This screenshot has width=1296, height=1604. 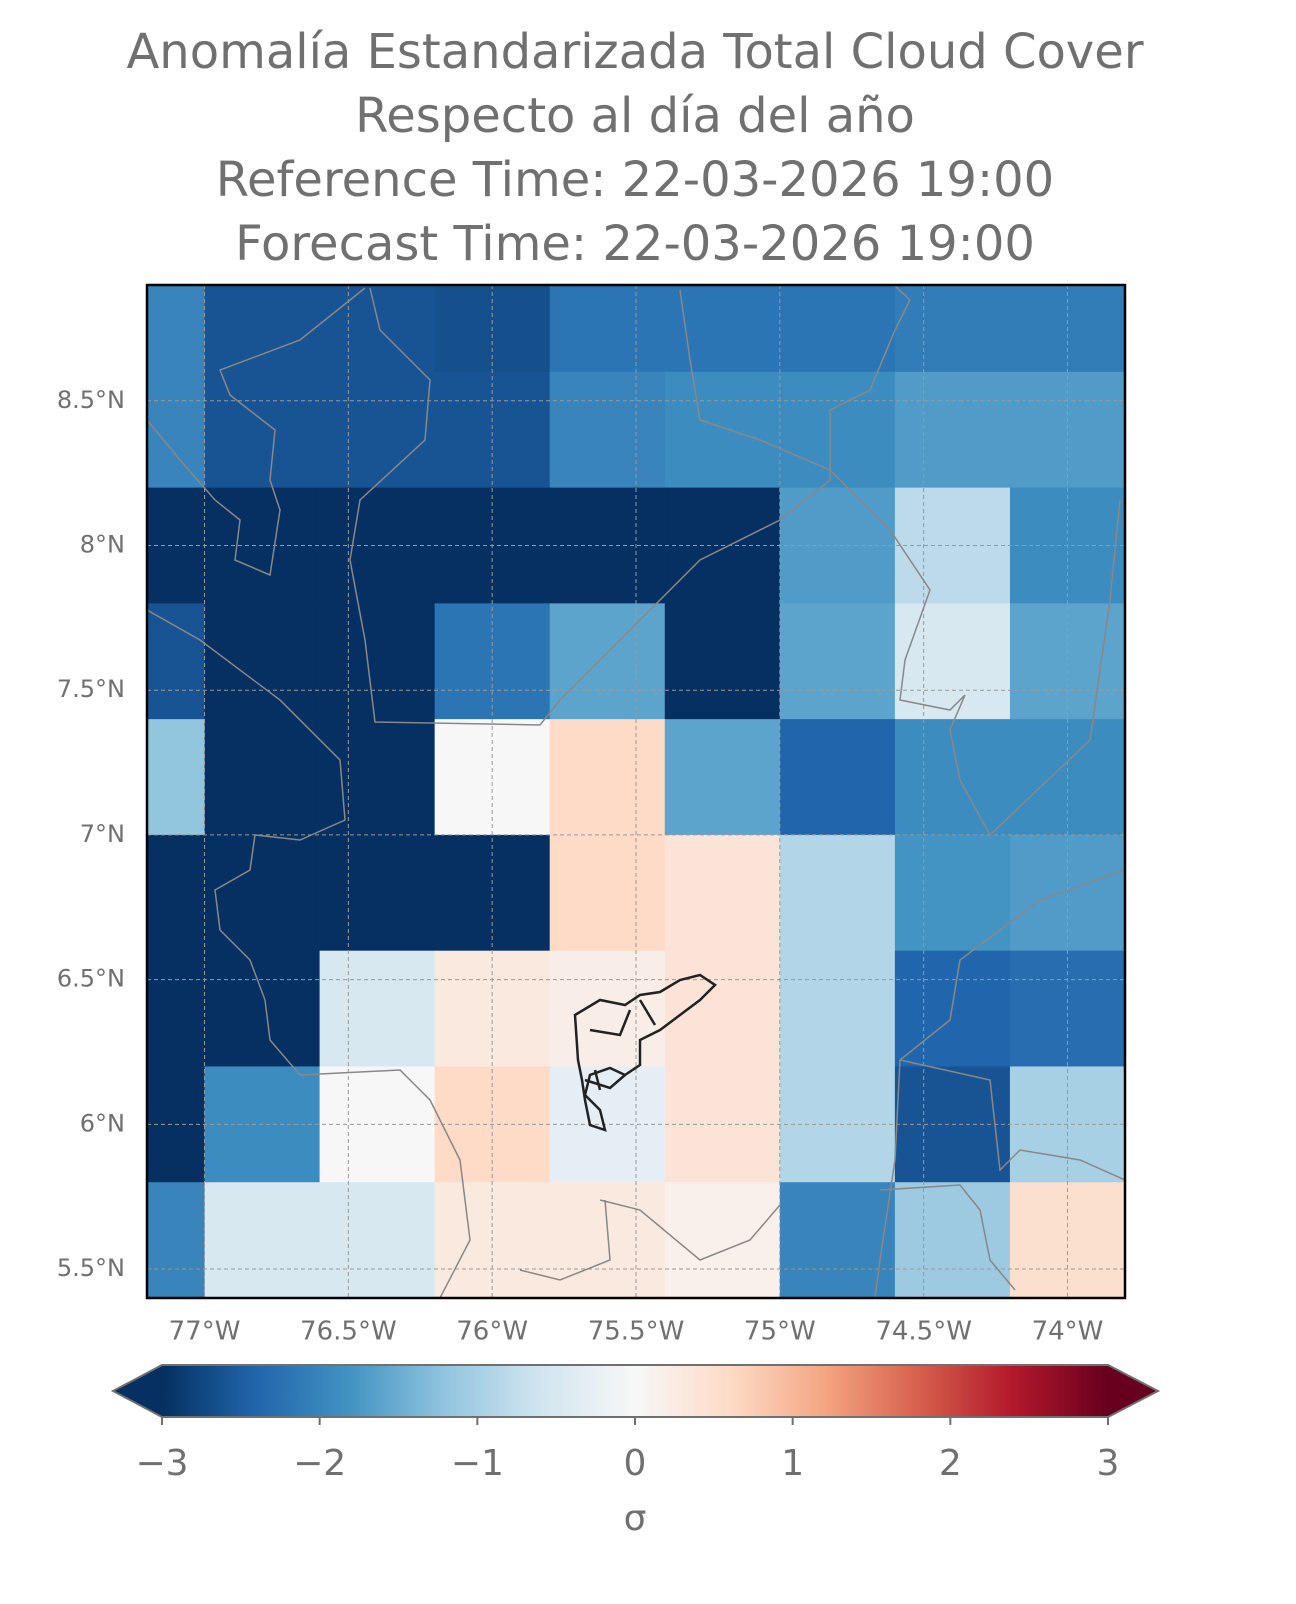 I want to click on x-tick-label: 75.5°W, so click(x=636, y=1332).